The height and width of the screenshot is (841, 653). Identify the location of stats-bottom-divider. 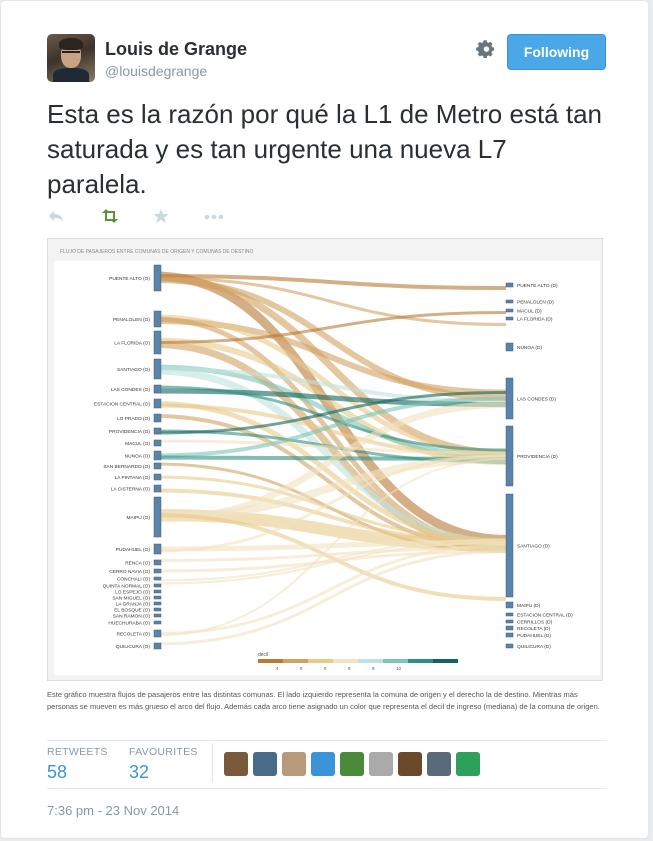
(327, 788).